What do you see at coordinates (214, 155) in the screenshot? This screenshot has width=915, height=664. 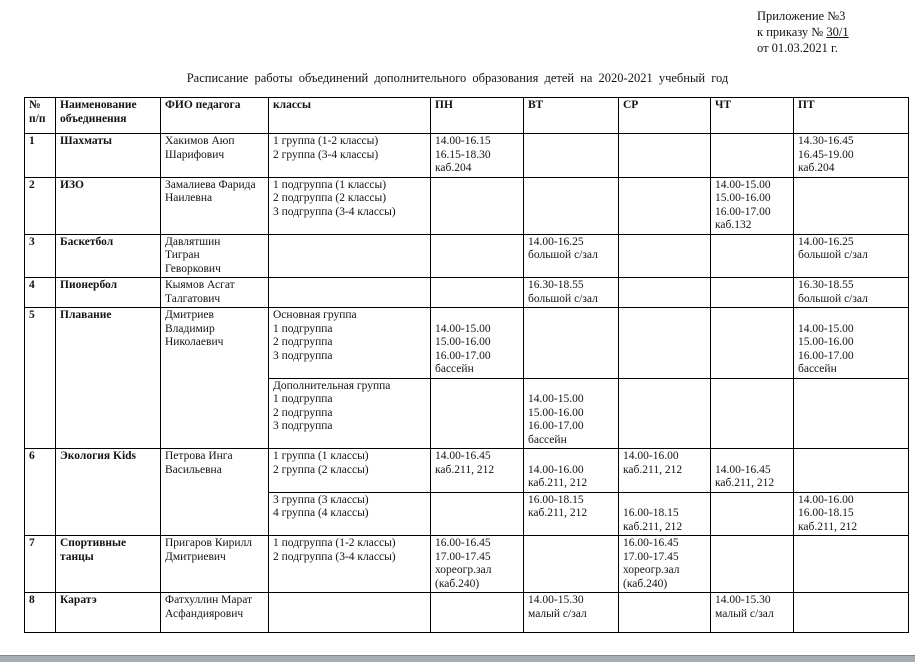 I see `table-cell: Хакимов Аюп Шарифович` at bounding box center [214, 155].